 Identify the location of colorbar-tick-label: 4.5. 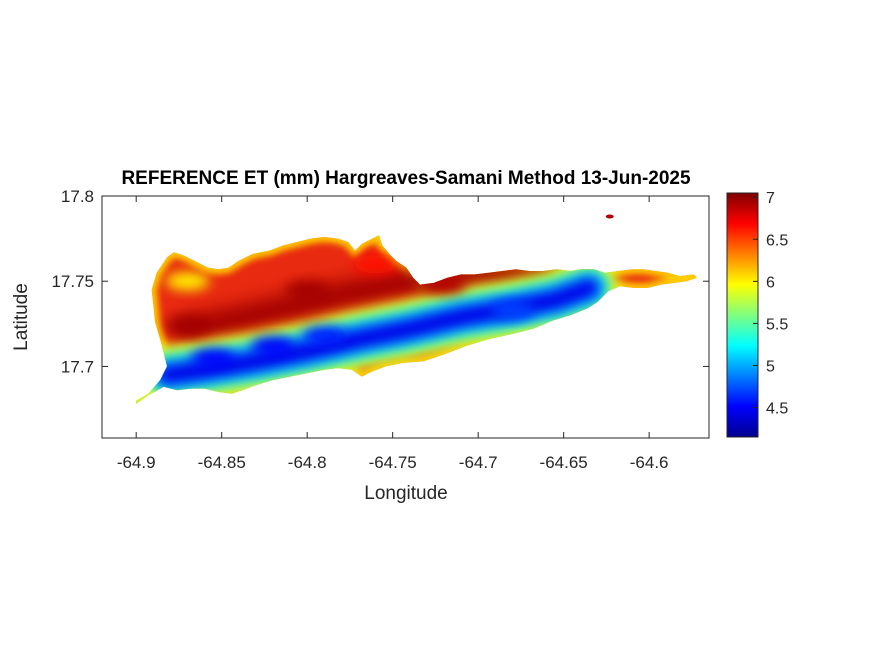
(777, 409).